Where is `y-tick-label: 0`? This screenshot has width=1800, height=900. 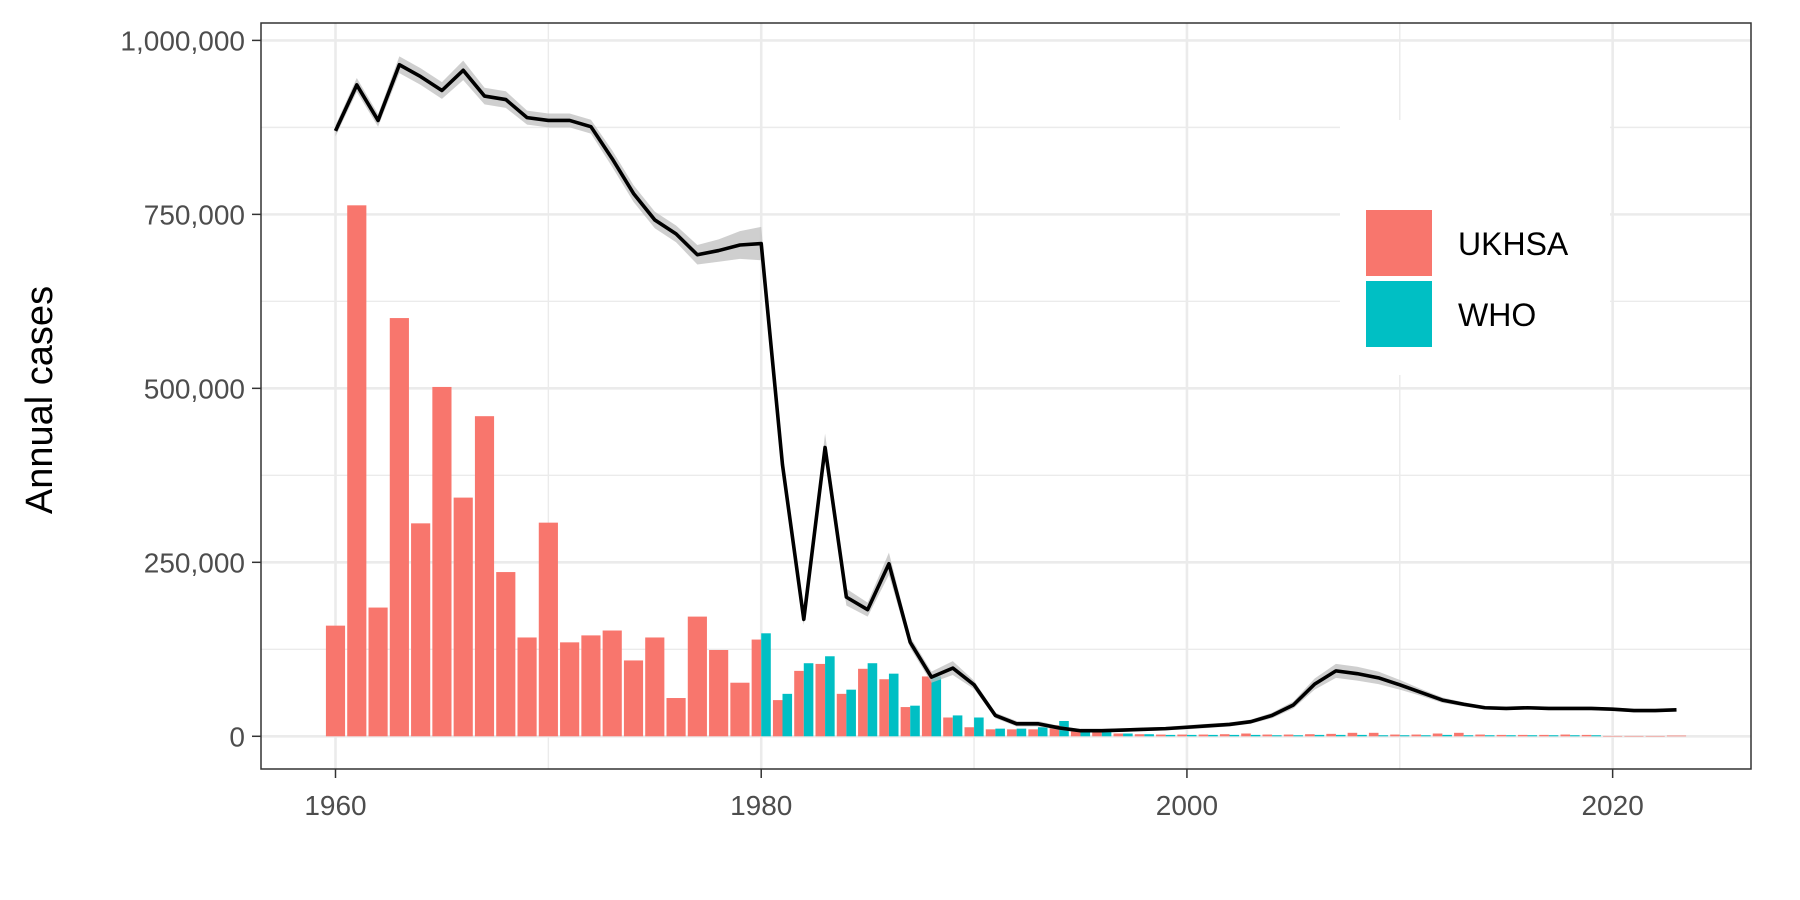
y-tick-label: 0 is located at coordinates (237, 736).